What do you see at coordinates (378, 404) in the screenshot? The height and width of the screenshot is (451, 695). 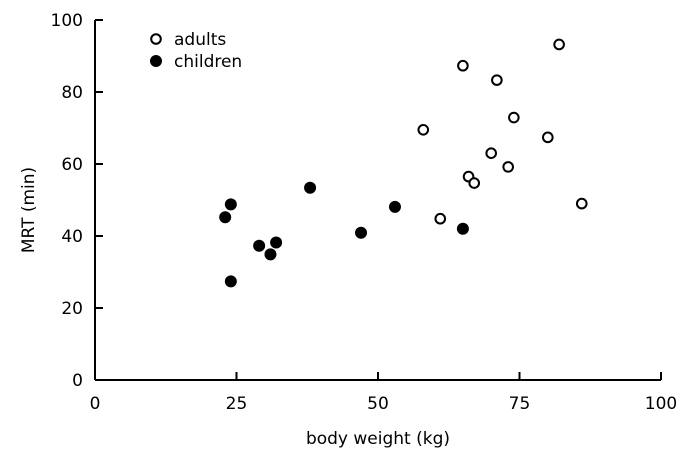 I see `x-tick-label: 50` at bounding box center [378, 404].